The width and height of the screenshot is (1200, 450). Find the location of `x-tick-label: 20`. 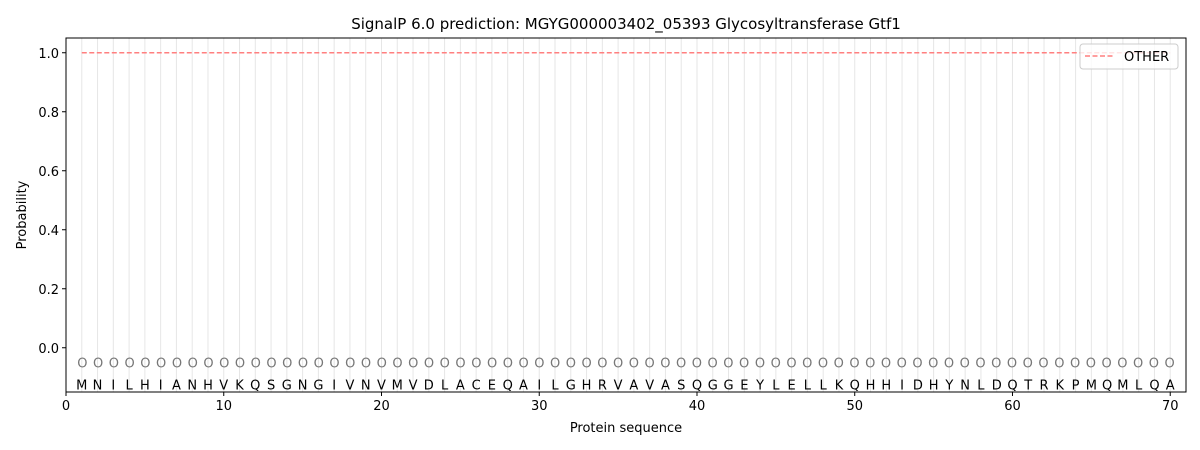

x-tick-label: 20 is located at coordinates (381, 406).